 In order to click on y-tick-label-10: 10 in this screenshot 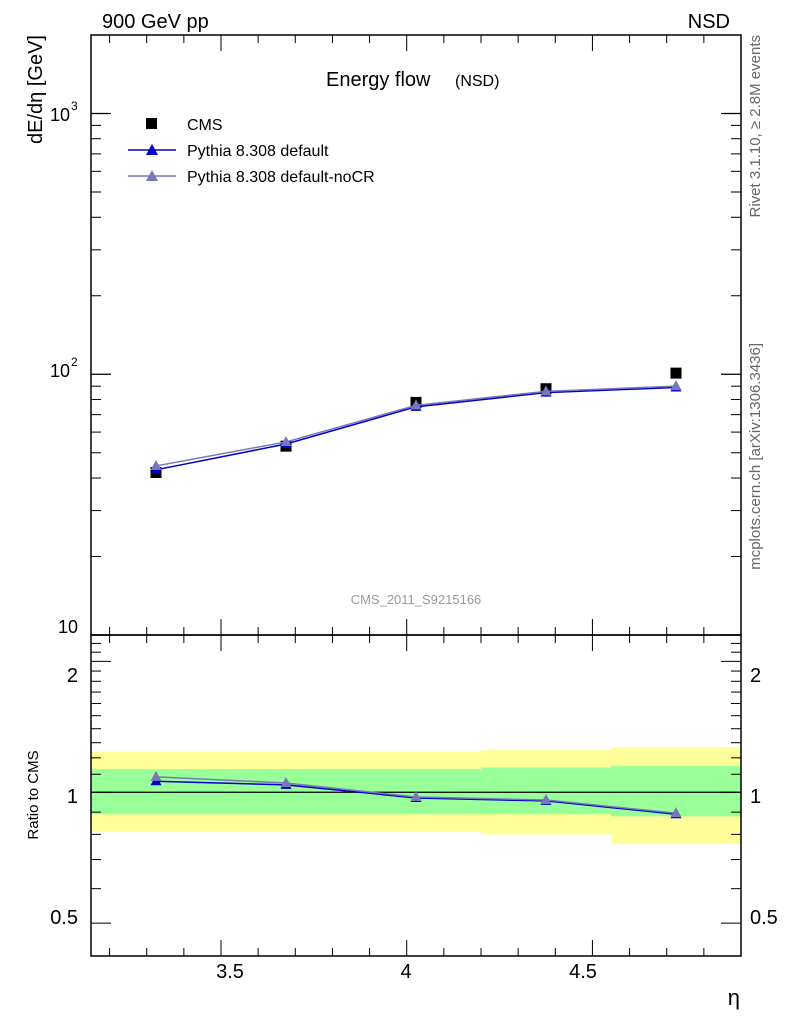, I will do `click(68, 627)`.